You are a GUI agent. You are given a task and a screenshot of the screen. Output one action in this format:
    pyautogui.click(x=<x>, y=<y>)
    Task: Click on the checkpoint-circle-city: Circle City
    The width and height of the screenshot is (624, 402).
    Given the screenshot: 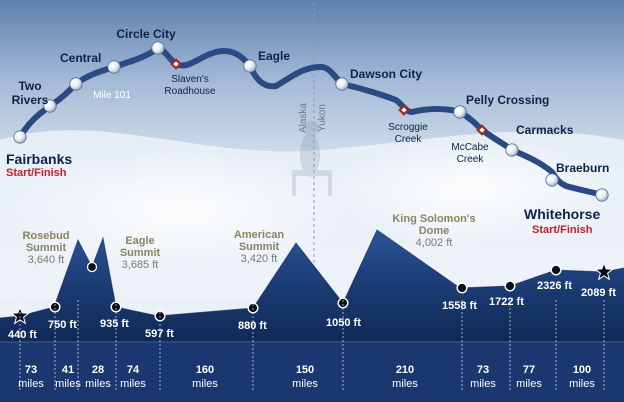 What is the action you would take?
    pyautogui.click(x=146, y=41)
    